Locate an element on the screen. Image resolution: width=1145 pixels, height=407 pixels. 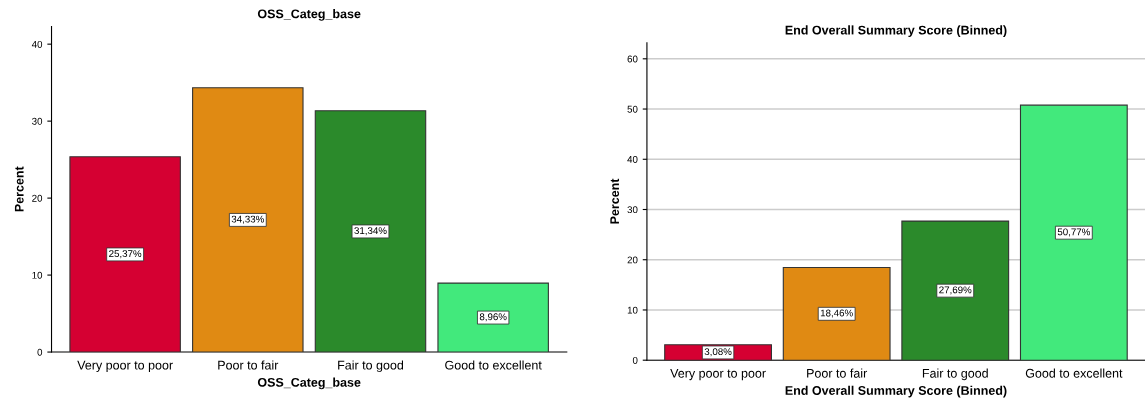
data-label: 27,69% is located at coordinates (955, 290).